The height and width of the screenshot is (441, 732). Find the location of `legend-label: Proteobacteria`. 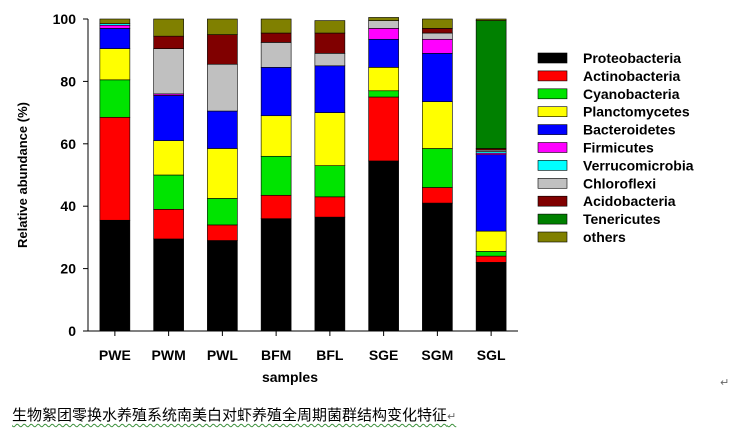

legend-label: Proteobacteria is located at coordinates (632, 58).